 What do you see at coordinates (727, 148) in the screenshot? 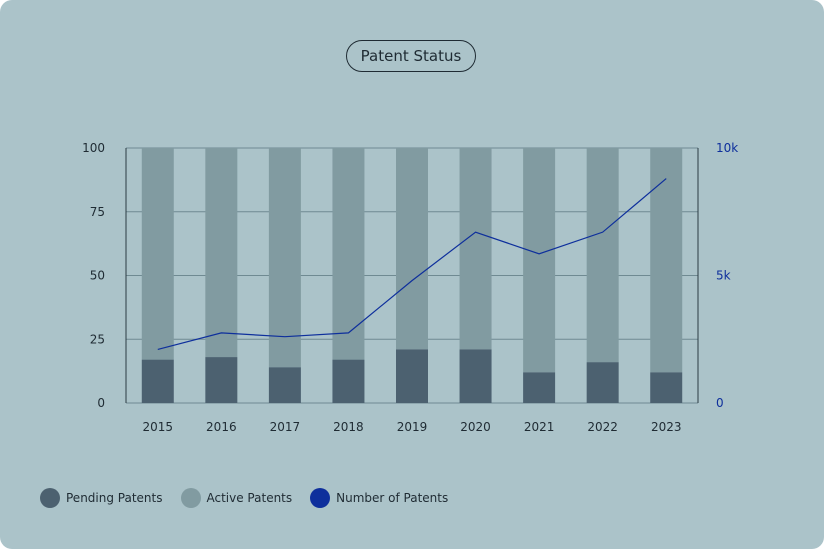
I see `y-right-tick-label: 10k` at bounding box center [727, 148].